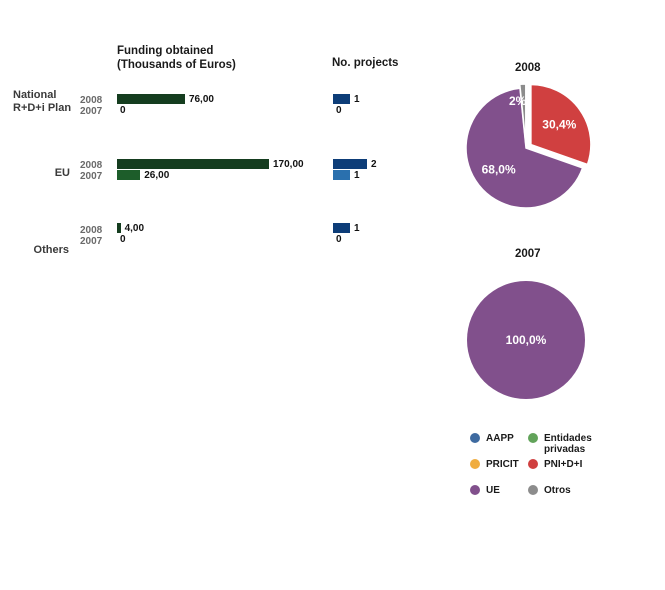 This screenshot has width=665, height=590. Describe the element at coordinates (533, 438) in the screenshot. I see `legend-swatch-entidades-privadas` at that location.